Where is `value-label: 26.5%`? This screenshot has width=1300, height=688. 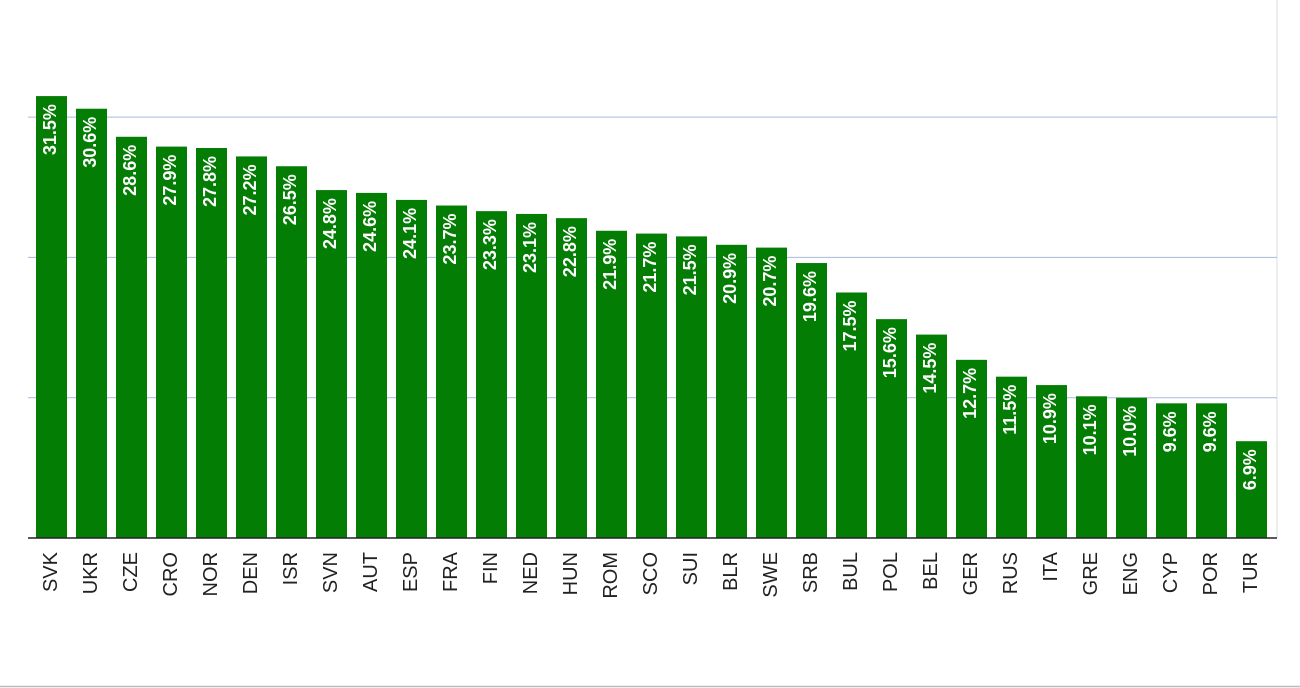
value-label: 26.5% is located at coordinates (290, 199).